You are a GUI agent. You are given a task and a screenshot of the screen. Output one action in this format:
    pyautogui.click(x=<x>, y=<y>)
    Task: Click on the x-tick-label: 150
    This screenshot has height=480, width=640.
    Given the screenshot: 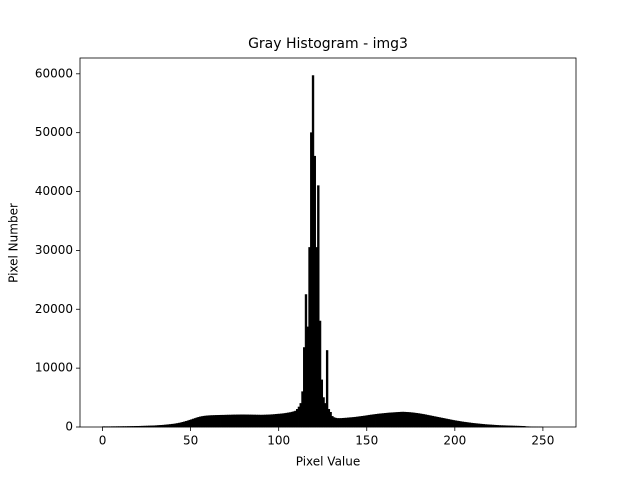 What is the action you would take?
    pyautogui.click(x=366, y=441)
    